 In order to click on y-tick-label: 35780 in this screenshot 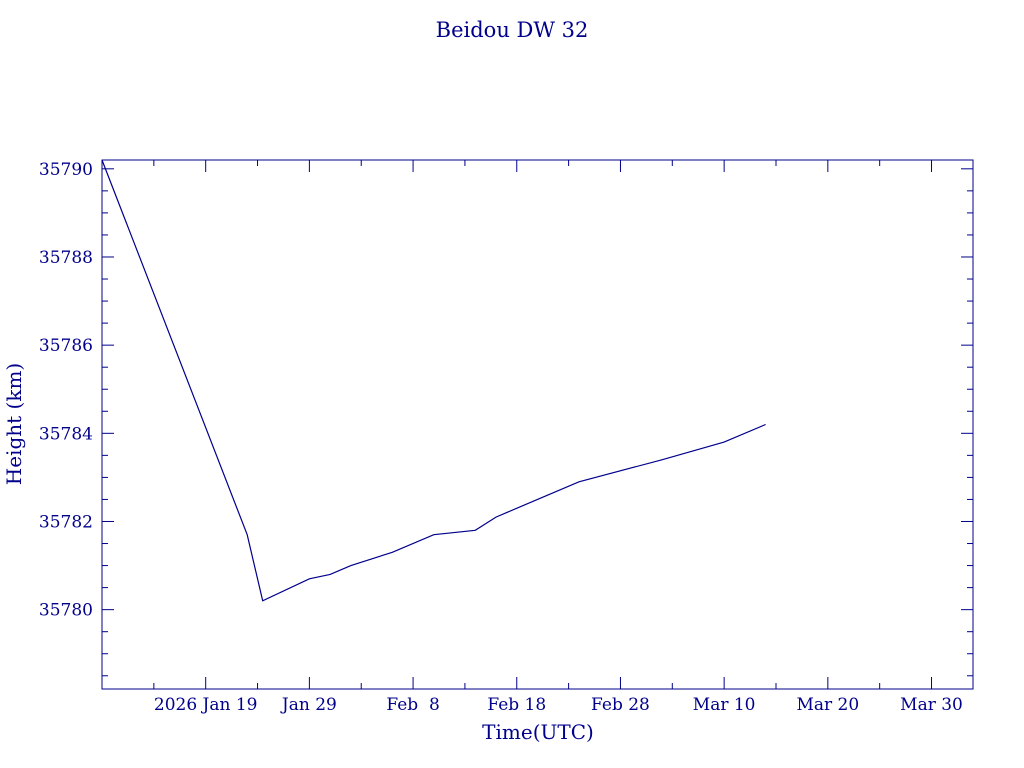, I will do `click(66, 611)`.